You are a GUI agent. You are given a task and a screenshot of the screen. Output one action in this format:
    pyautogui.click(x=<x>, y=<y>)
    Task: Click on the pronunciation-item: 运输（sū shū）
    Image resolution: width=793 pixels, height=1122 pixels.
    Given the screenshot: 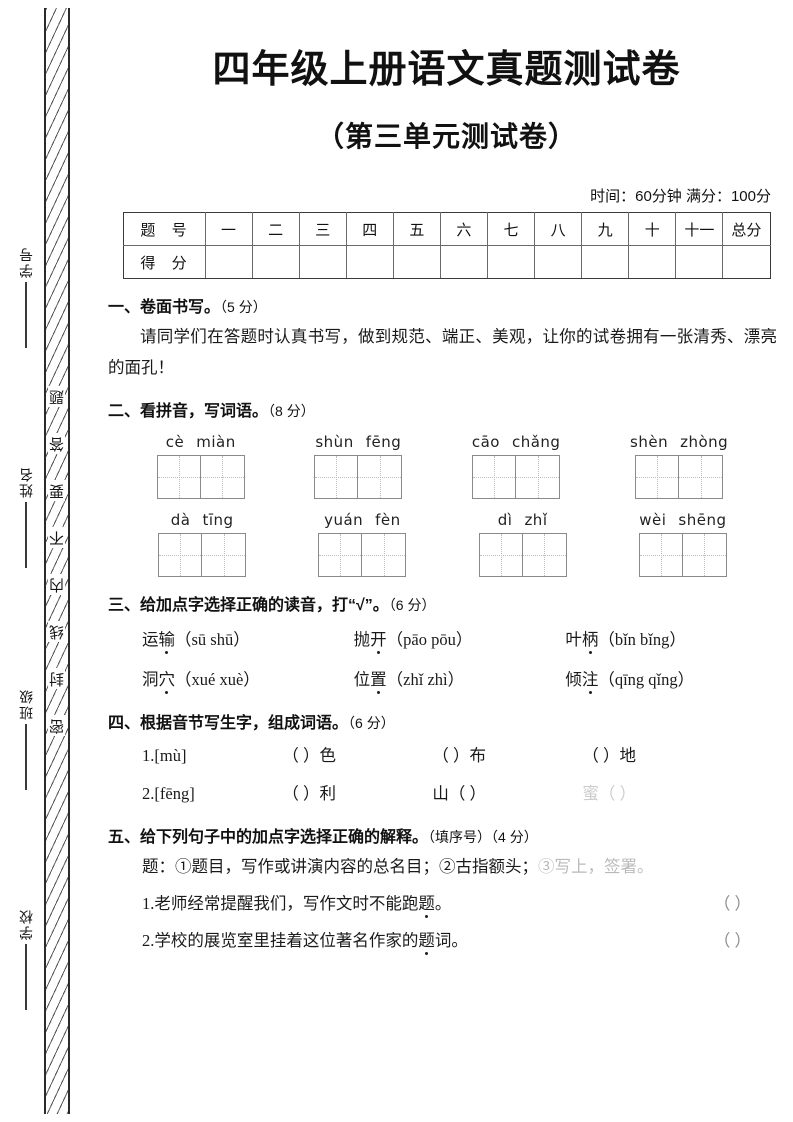 What is the action you would take?
    pyautogui.click(x=248, y=640)
    